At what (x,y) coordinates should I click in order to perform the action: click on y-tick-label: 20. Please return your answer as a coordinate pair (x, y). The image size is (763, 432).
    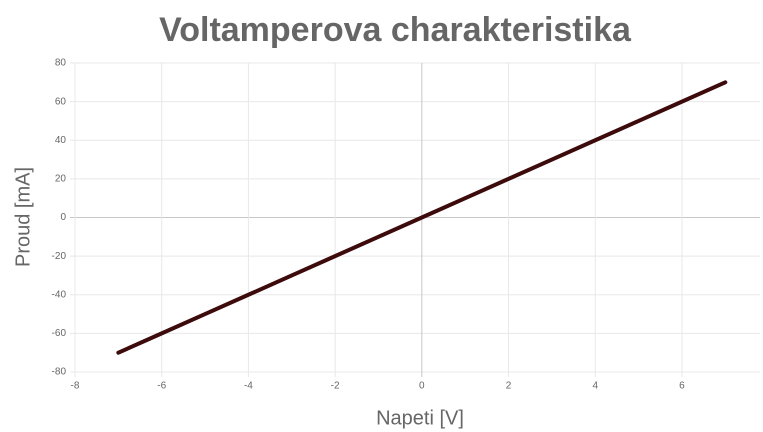
    Looking at the image, I should click on (61, 179).